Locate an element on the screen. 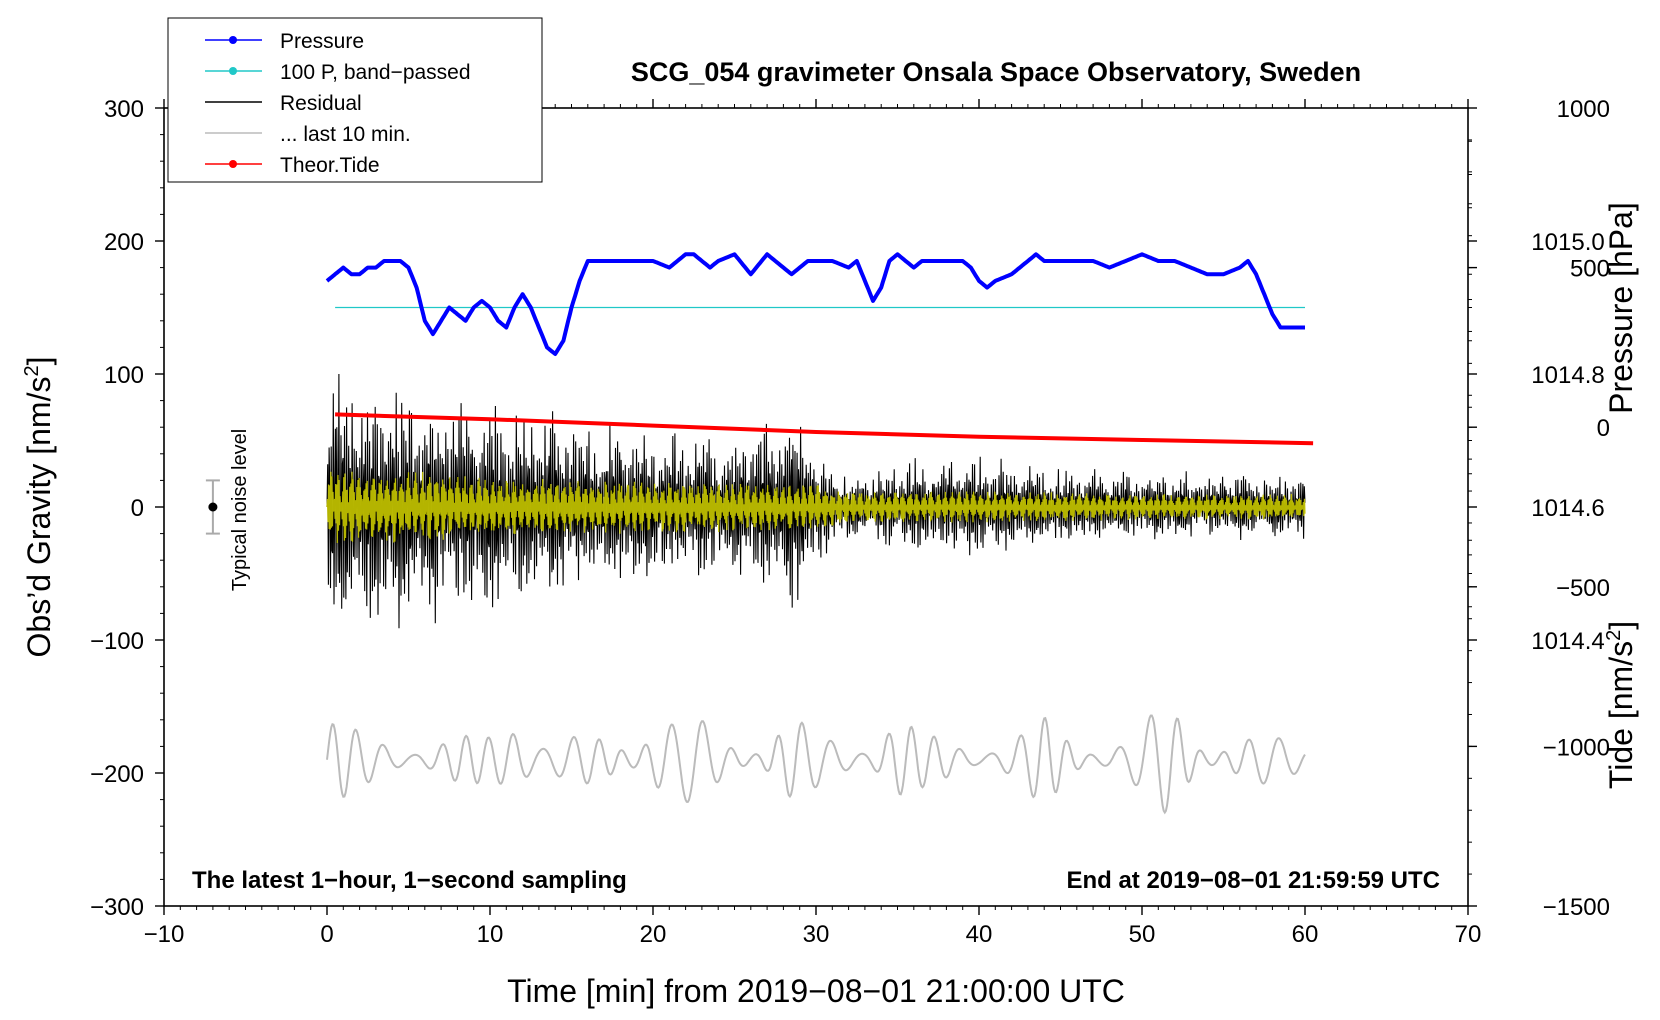 This screenshot has width=1660, height=1020. tide-tick-label: 0 is located at coordinates (1603, 428).